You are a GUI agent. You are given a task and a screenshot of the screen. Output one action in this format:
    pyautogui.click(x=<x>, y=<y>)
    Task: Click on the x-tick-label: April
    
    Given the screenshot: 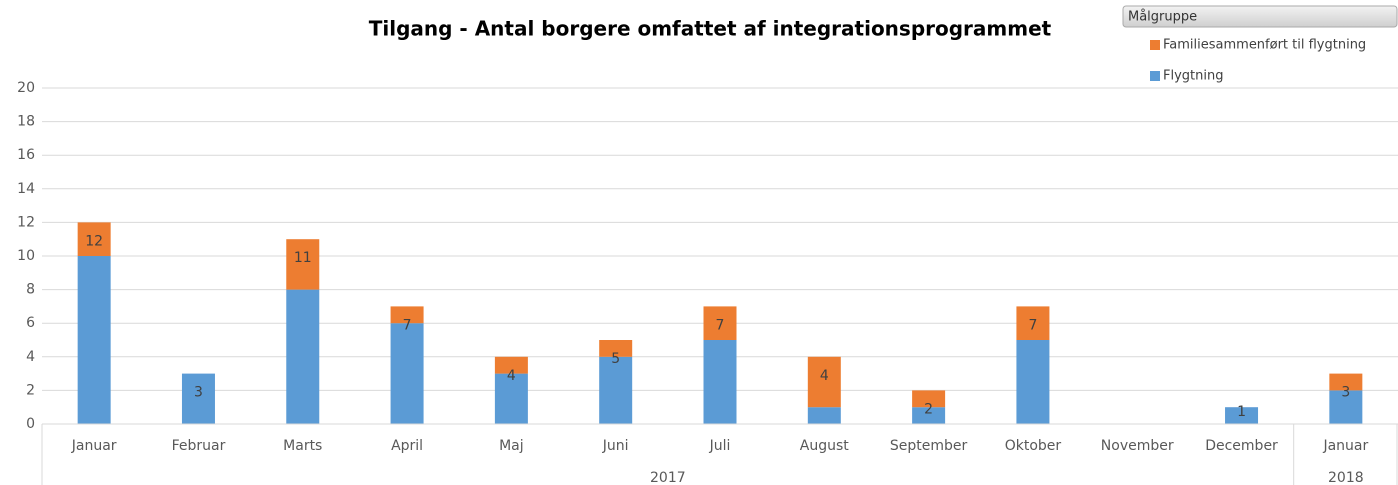 What is the action you would take?
    pyautogui.click(x=407, y=446)
    